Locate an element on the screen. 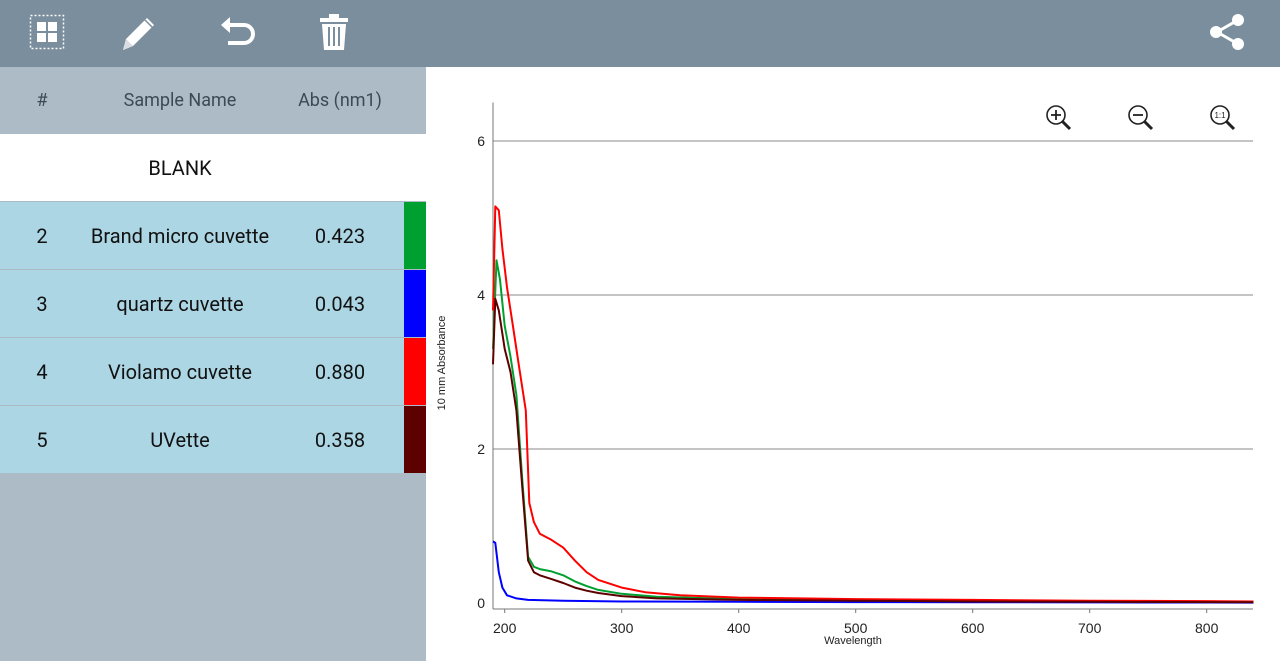 This screenshot has height=665, width=1280. undo-button is located at coordinates (238, 33).